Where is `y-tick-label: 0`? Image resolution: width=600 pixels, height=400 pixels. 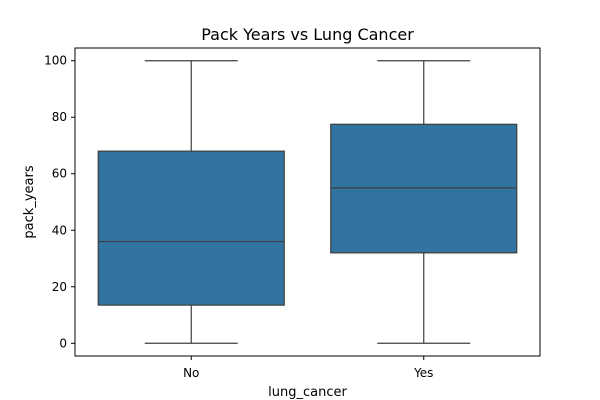 y-tick-label: 0 is located at coordinates (63, 343).